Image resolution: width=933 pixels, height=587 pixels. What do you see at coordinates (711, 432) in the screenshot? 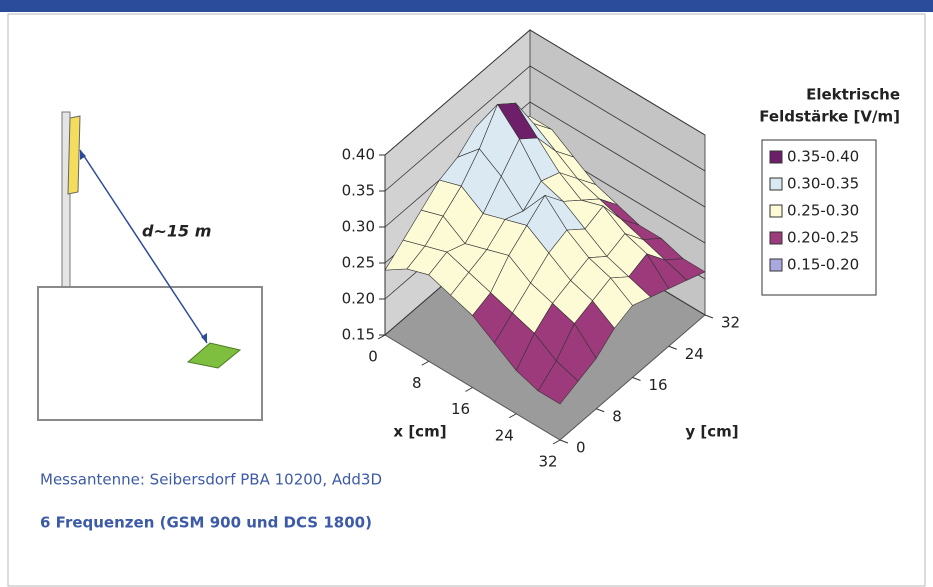
I see `y-axis-label: y [cm]` at bounding box center [711, 432].